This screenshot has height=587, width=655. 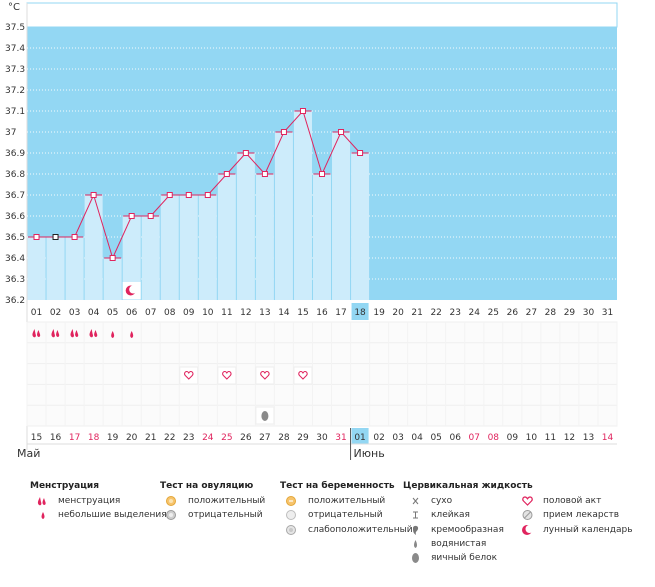 I want to click on moon-icon, so click(x=528, y=530).